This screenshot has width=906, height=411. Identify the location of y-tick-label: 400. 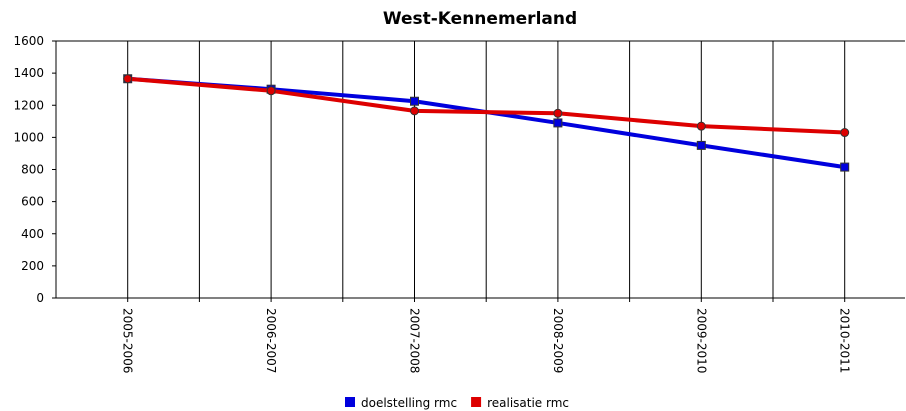
(32, 234).